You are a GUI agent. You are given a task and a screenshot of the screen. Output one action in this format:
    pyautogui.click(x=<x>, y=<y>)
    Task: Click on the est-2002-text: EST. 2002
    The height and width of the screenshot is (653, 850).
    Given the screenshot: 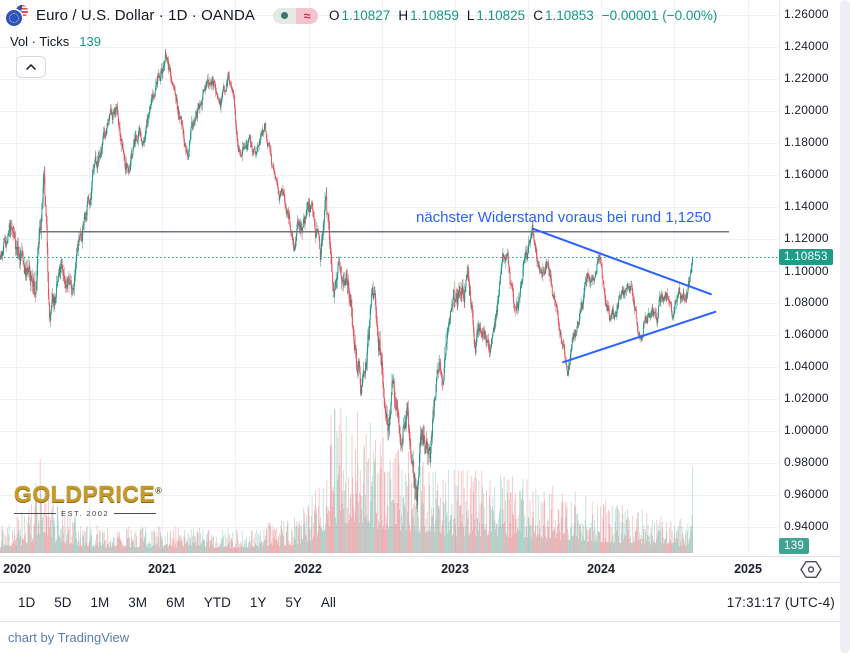 What is the action you would take?
    pyautogui.click(x=85, y=513)
    